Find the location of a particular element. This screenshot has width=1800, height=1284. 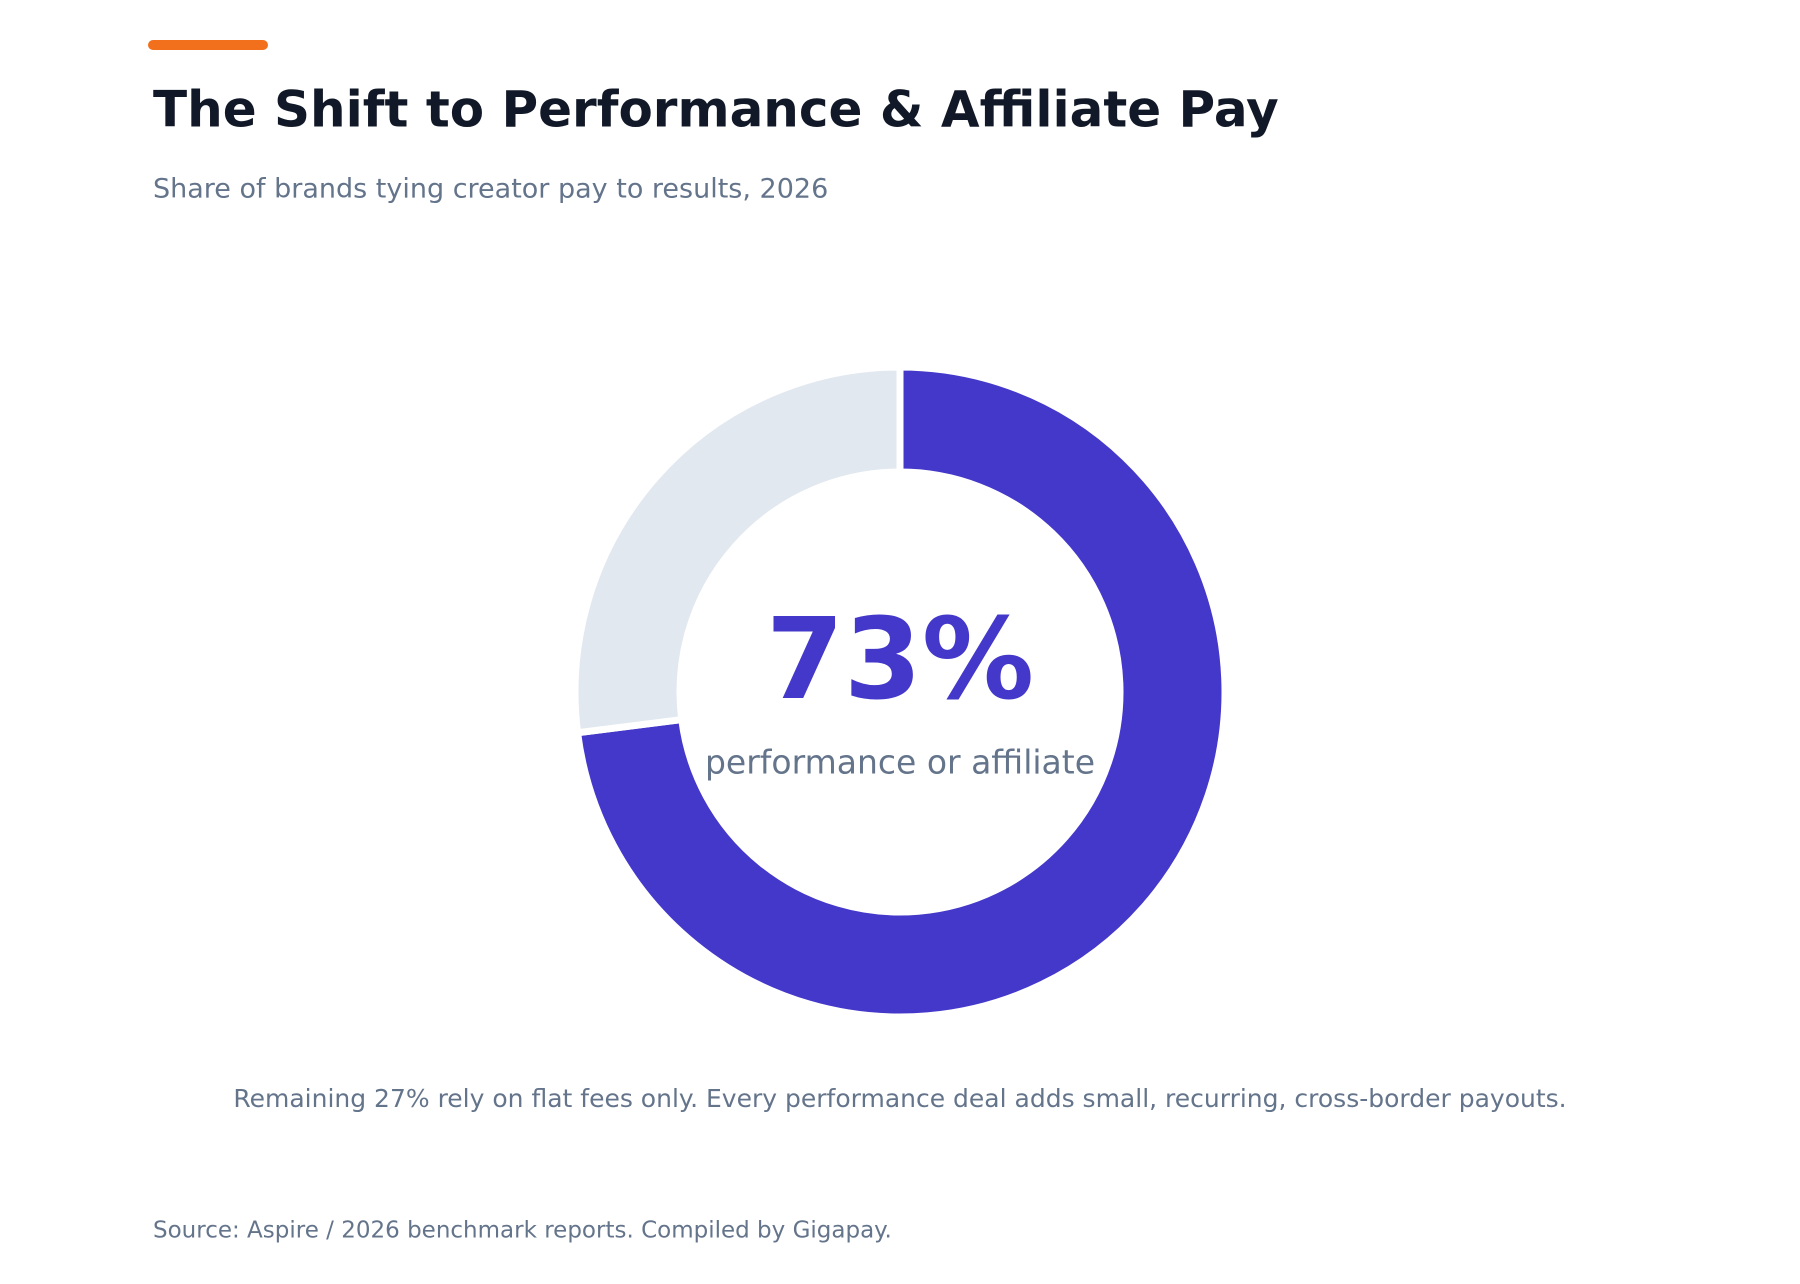

center-value: 73% is located at coordinates (900, 660).